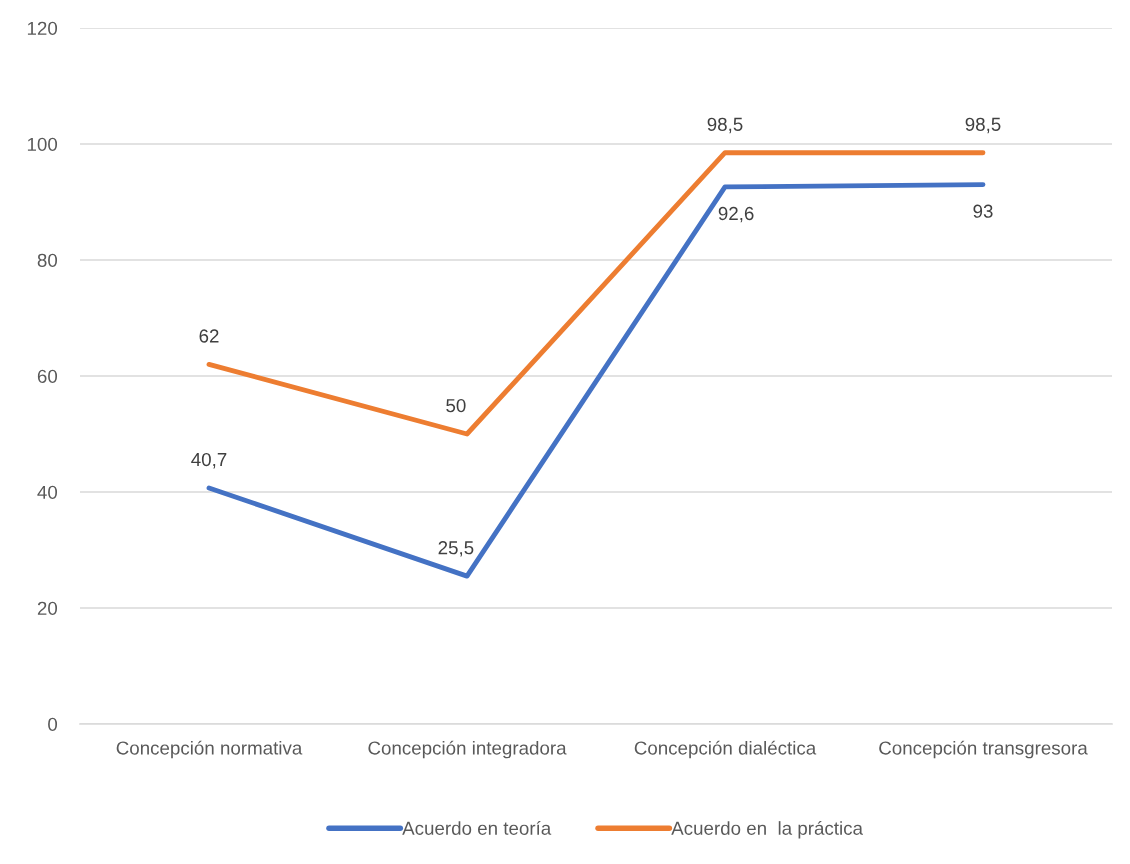 This screenshot has height=864, width=1130. What do you see at coordinates (467, 749) in the screenshot?
I see `x-tick-label: Concepción integradora` at bounding box center [467, 749].